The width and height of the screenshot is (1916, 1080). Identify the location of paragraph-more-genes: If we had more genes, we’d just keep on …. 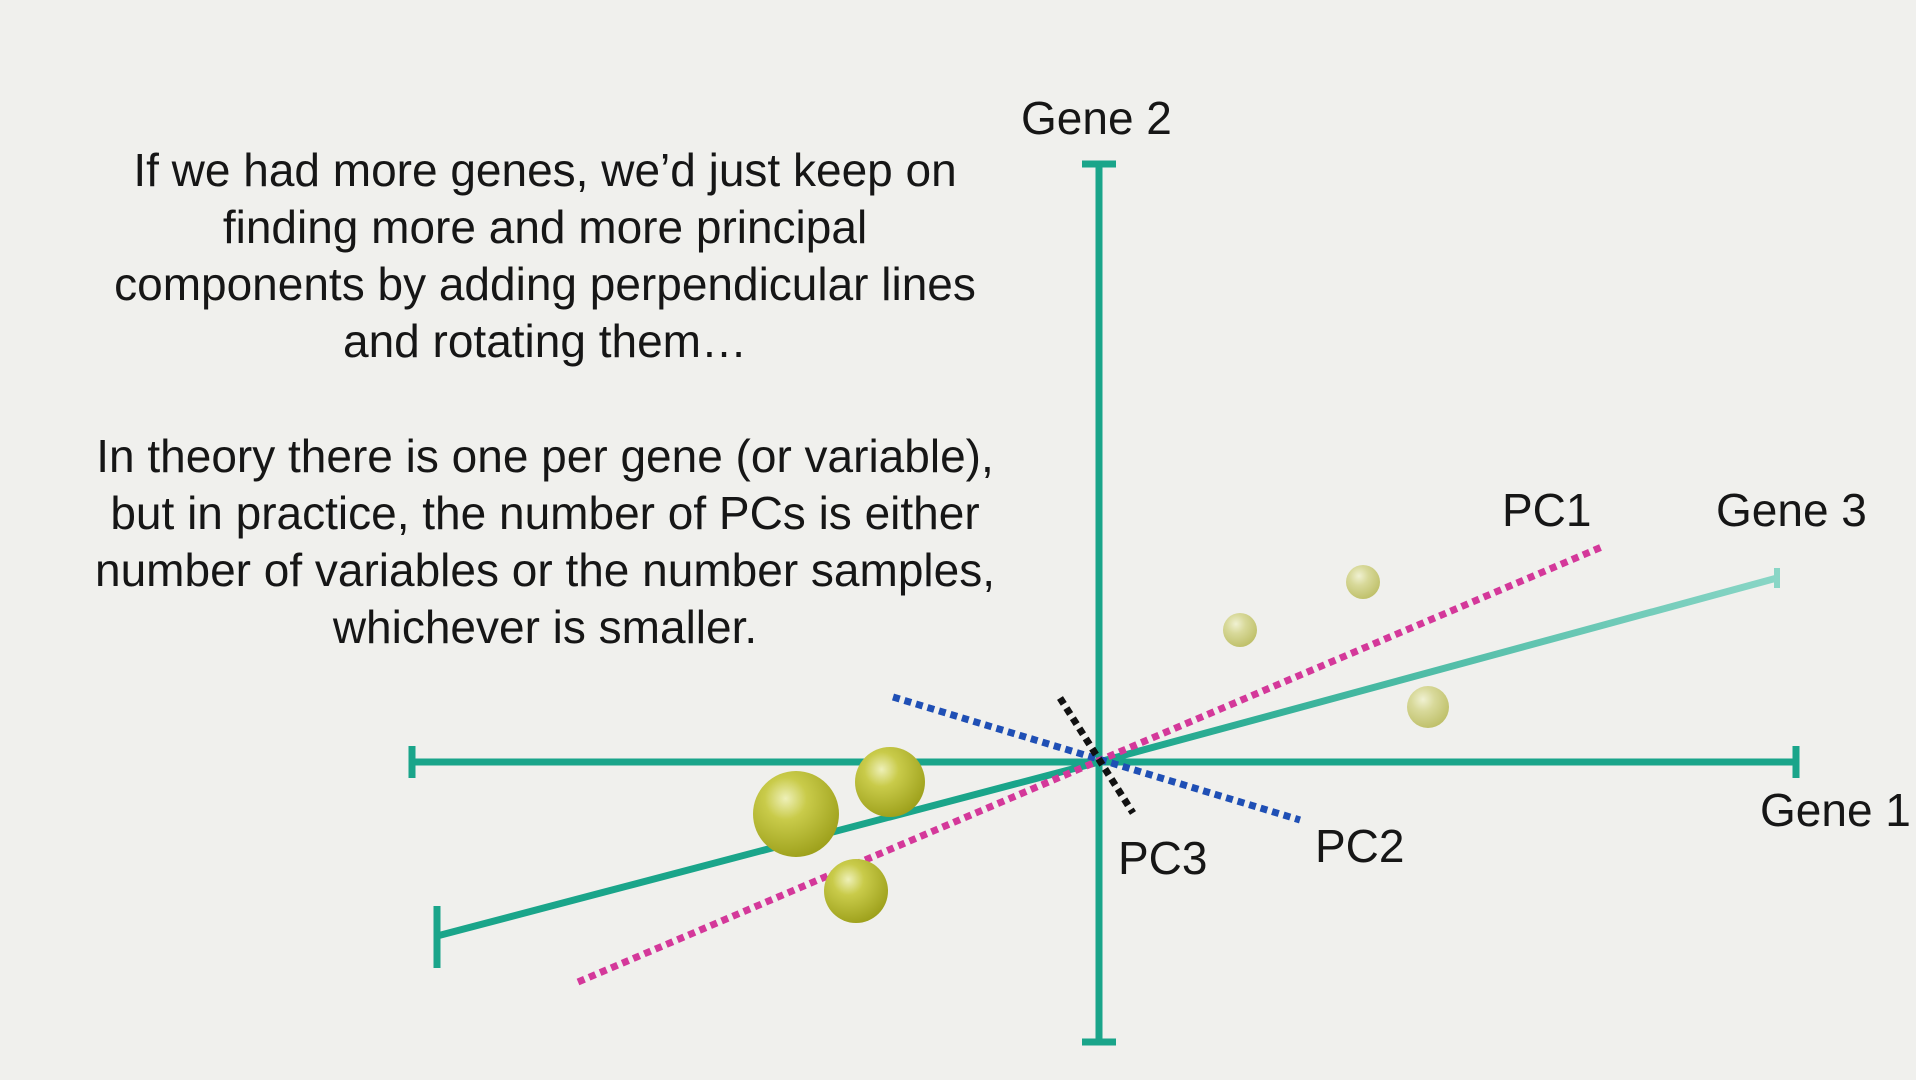
(545, 256).